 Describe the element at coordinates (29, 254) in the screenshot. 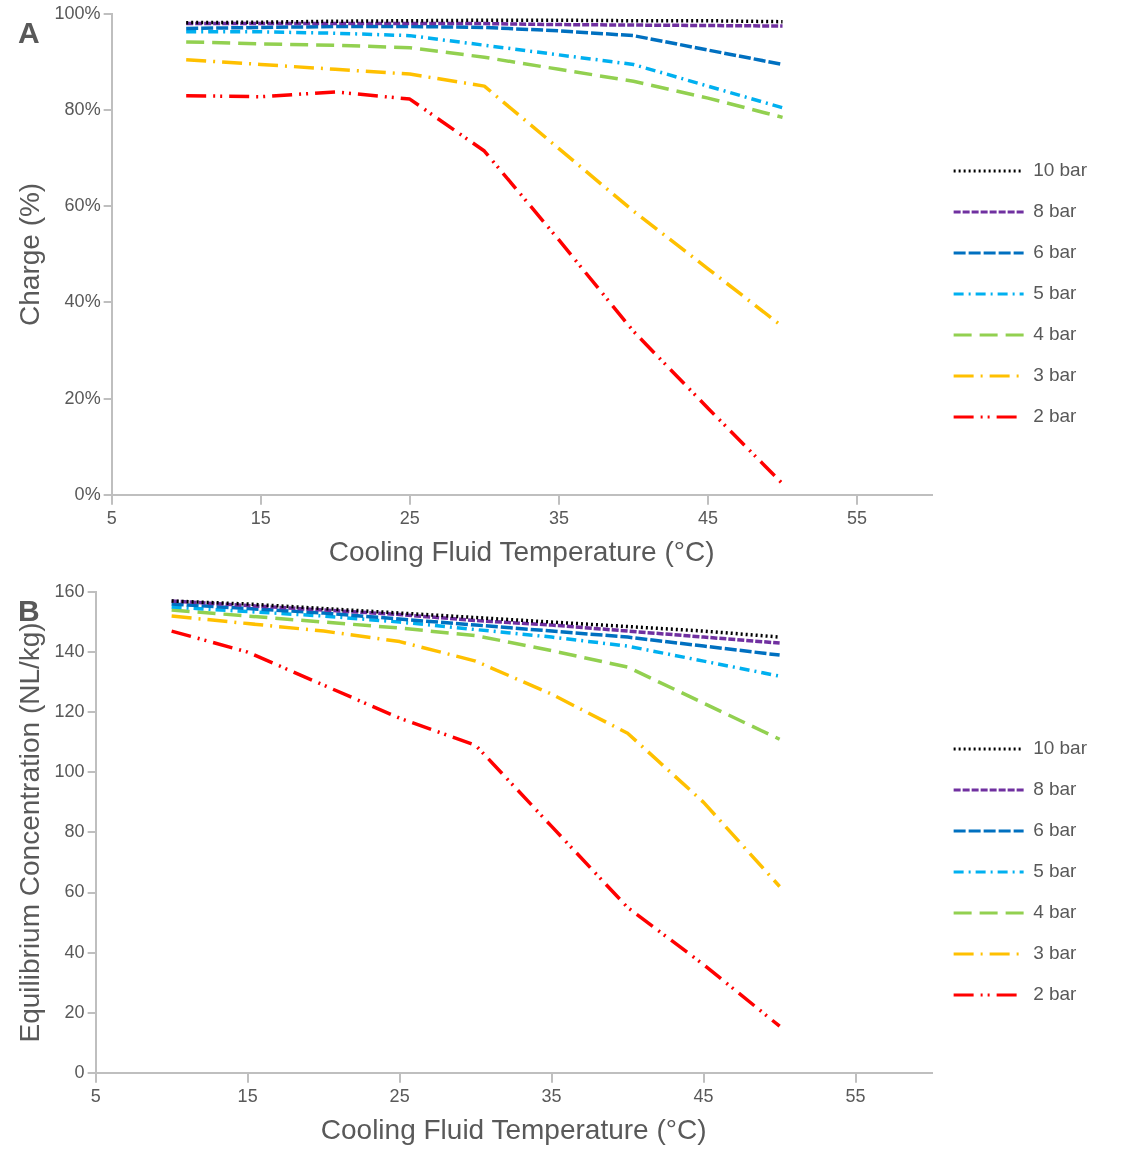

I see `y-axis-title: Charge (%)` at that location.